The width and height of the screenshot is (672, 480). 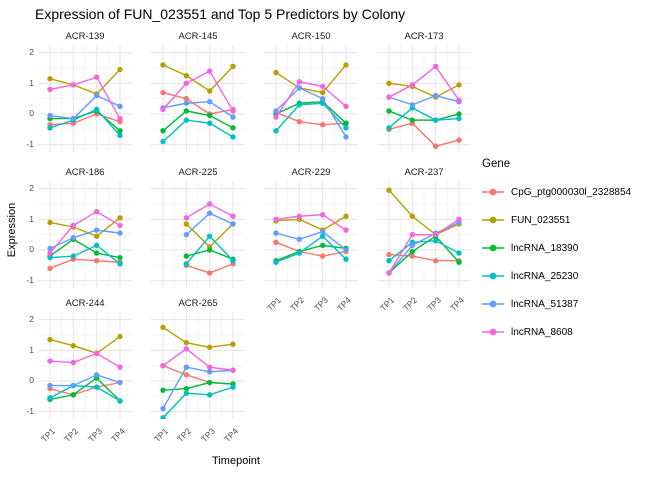 What do you see at coordinates (85, 172) in the screenshot?
I see `facet-strip-label: ACR-186` at bounding box center [85, 172].